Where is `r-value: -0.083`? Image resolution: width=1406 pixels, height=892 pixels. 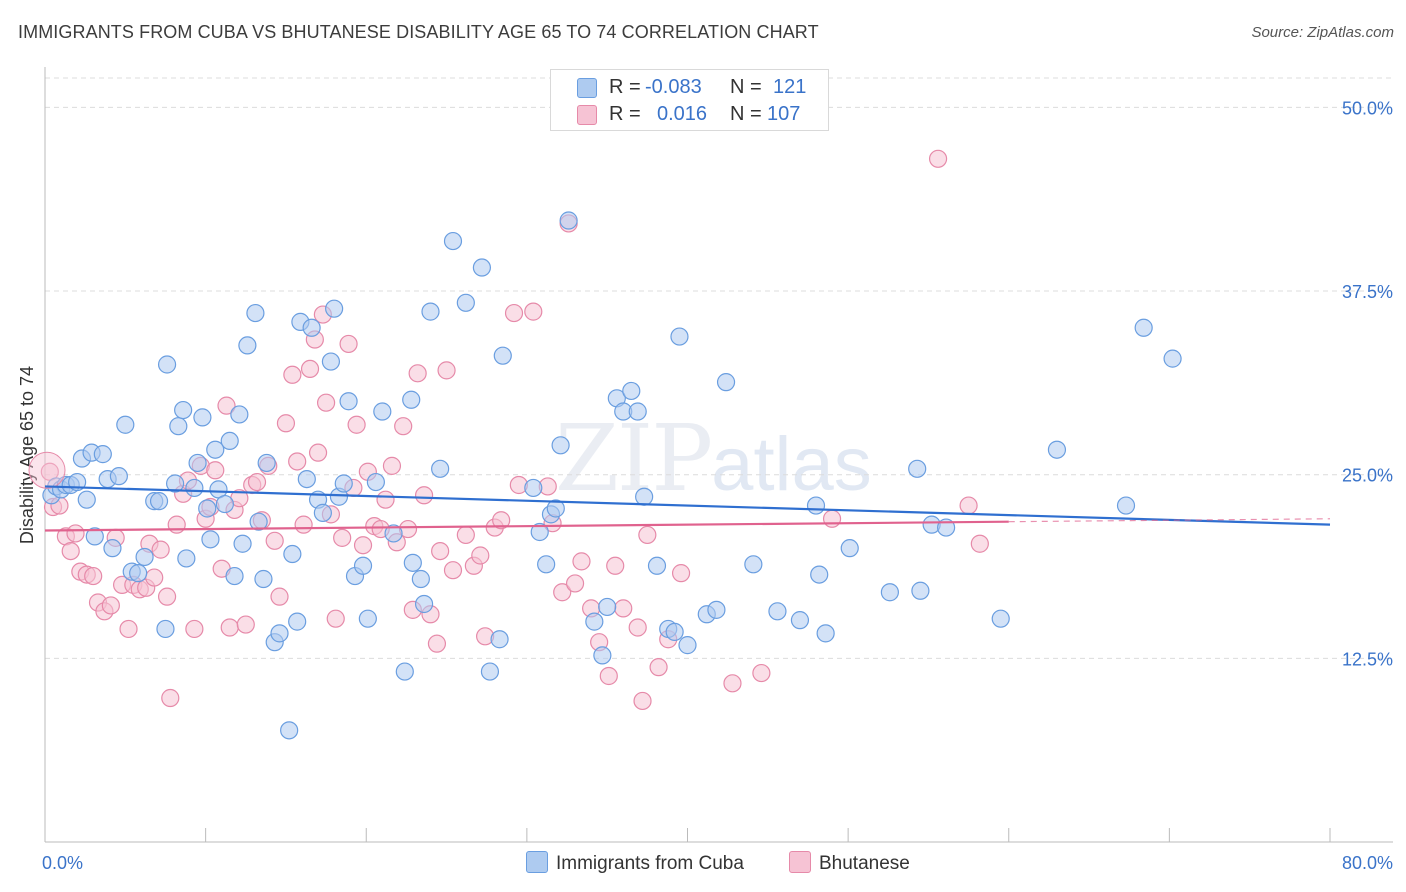
r-value: -0.083 is located at coordinates (673, 87).